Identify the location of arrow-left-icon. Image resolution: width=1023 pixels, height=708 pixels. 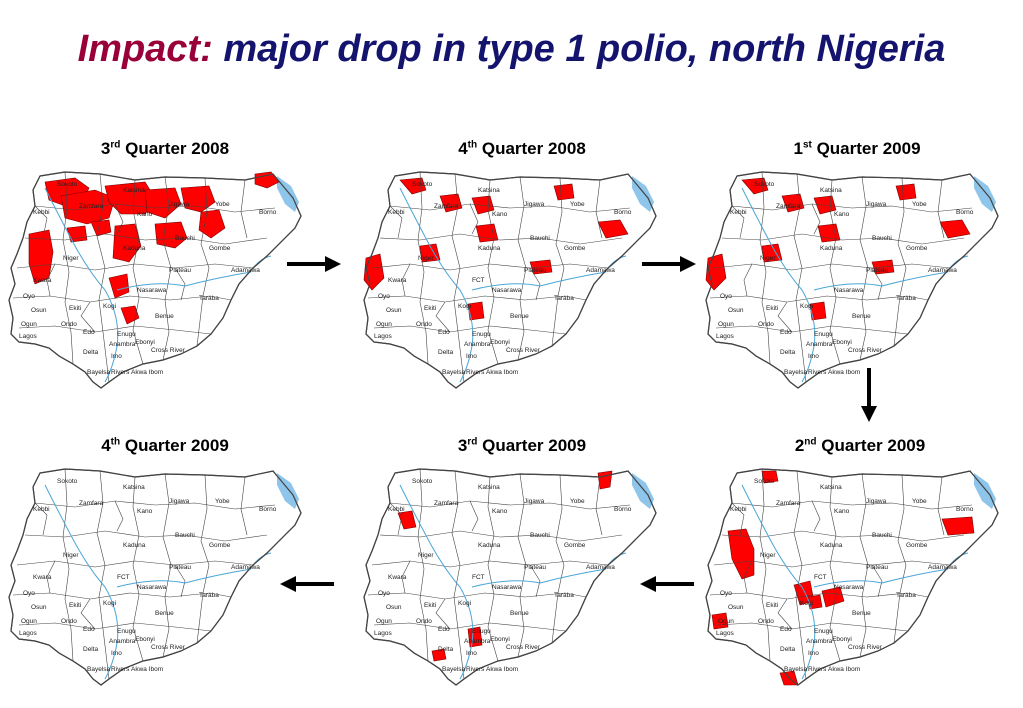
(307, 584).